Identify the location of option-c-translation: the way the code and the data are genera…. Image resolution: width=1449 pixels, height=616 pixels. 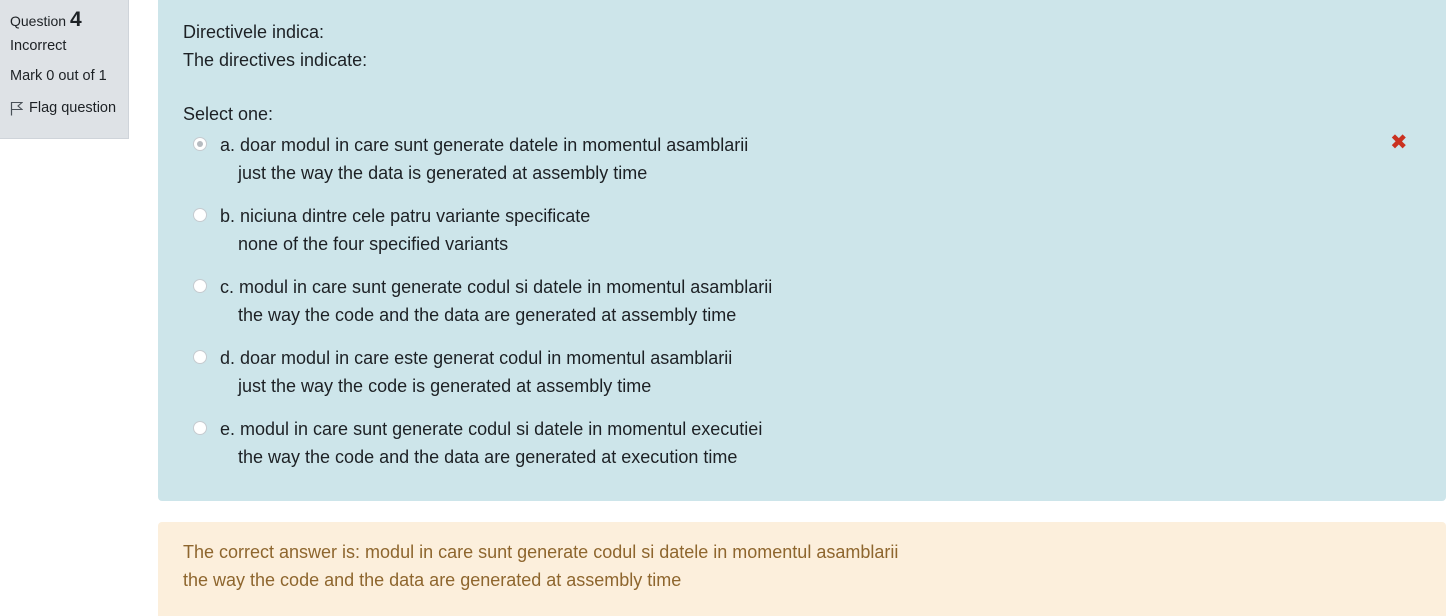
(487, 315).